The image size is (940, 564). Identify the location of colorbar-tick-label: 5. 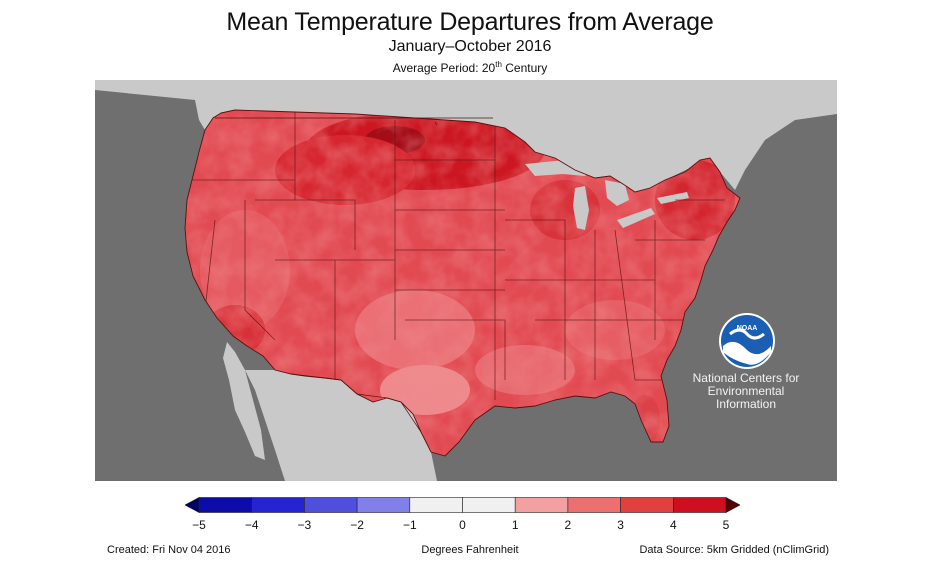
(726, 525).